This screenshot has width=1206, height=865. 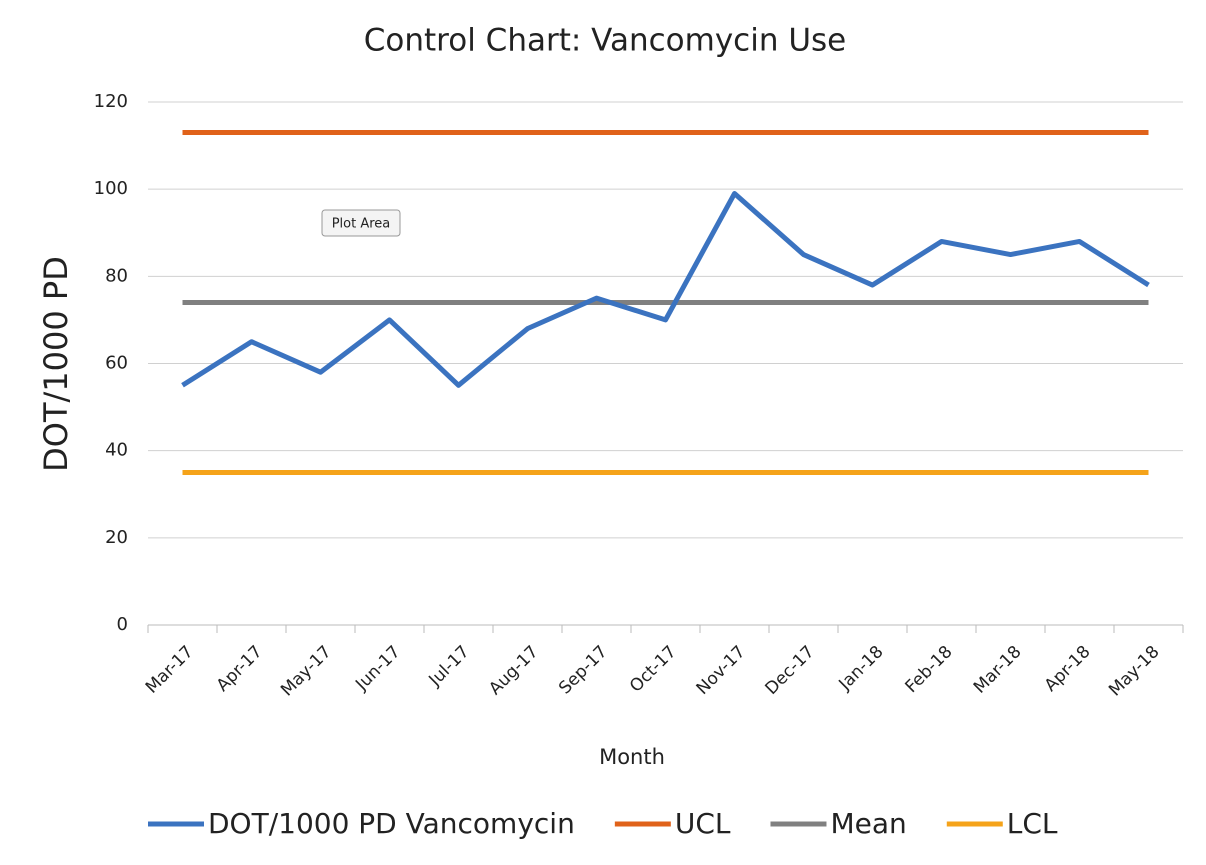 I want to click on x-tick-label: Jul-17, so click(x=449, y=666).